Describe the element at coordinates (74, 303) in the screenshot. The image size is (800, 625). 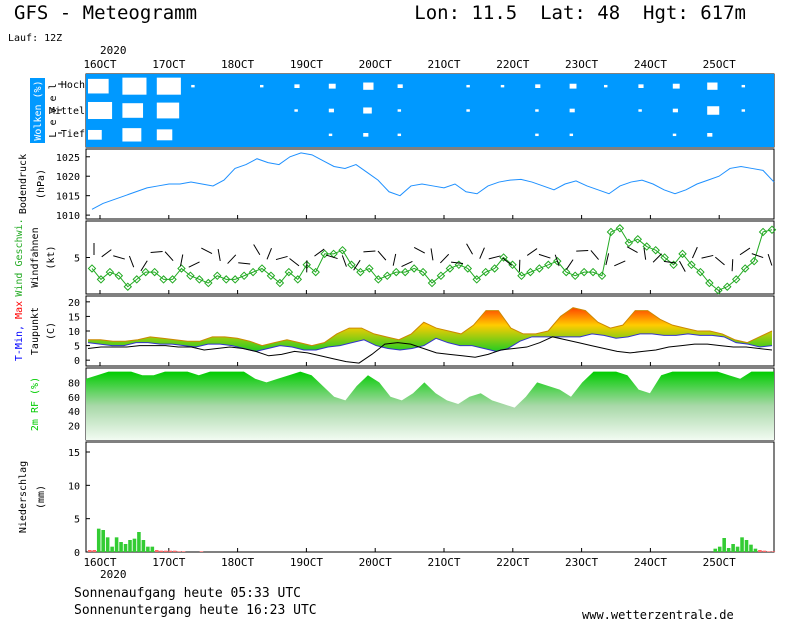
I see `y-tick-temperature: 20` at that location.